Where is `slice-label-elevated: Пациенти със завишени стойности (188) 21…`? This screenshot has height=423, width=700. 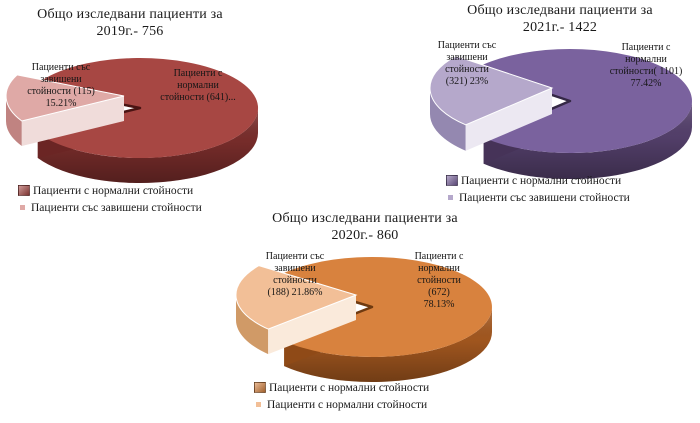
slice-label-elevated: Пациенти със завишени стойности (188) 21… is located at coordinates (295, 274).